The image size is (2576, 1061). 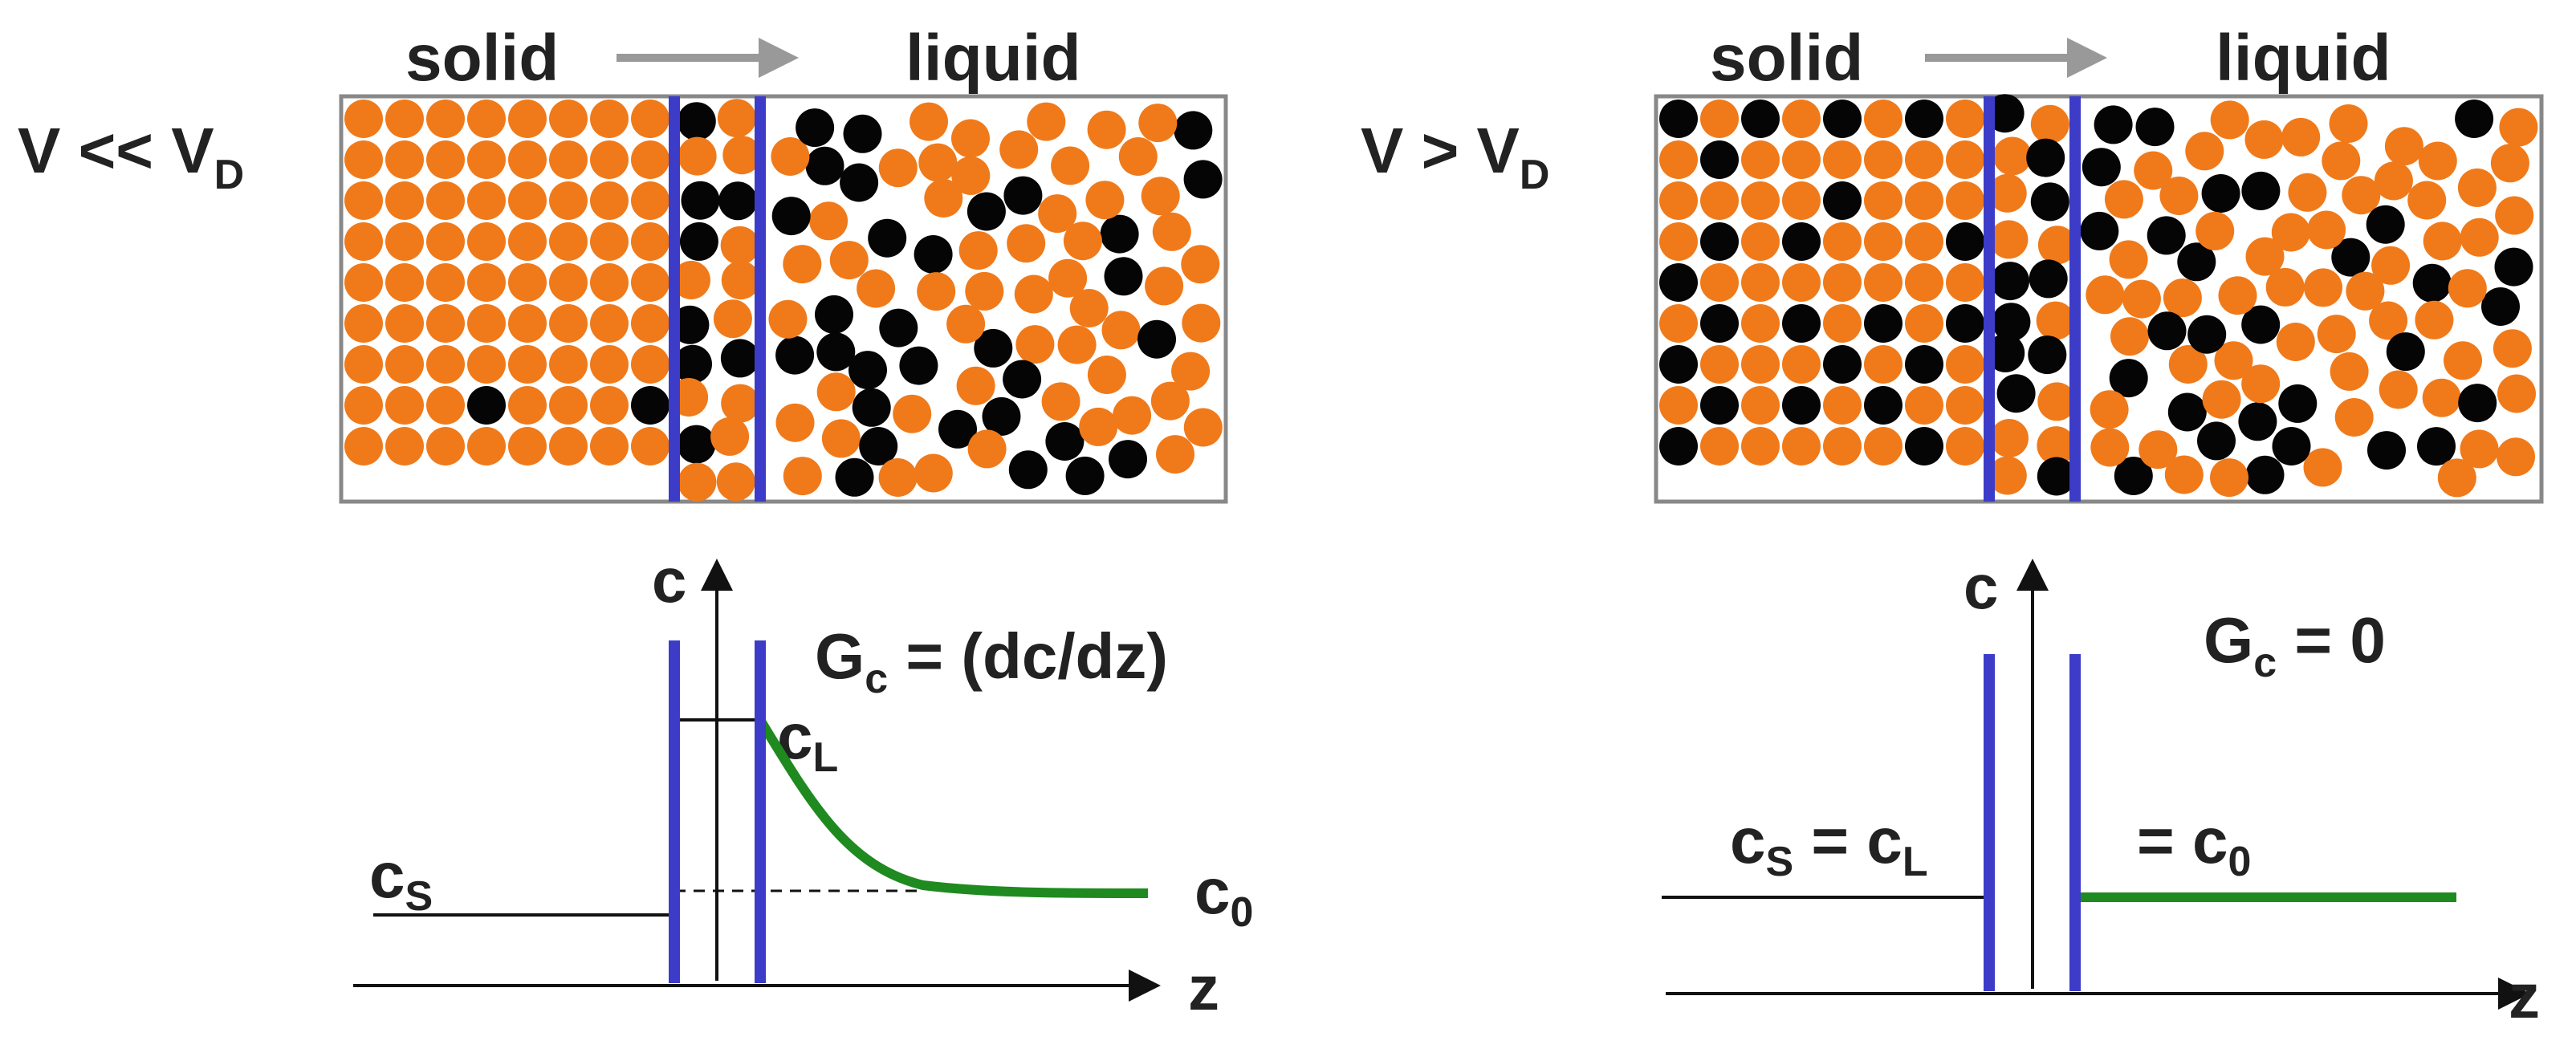 I want to click on equals-c0-label: = c0, so click(x=2194, y=845).